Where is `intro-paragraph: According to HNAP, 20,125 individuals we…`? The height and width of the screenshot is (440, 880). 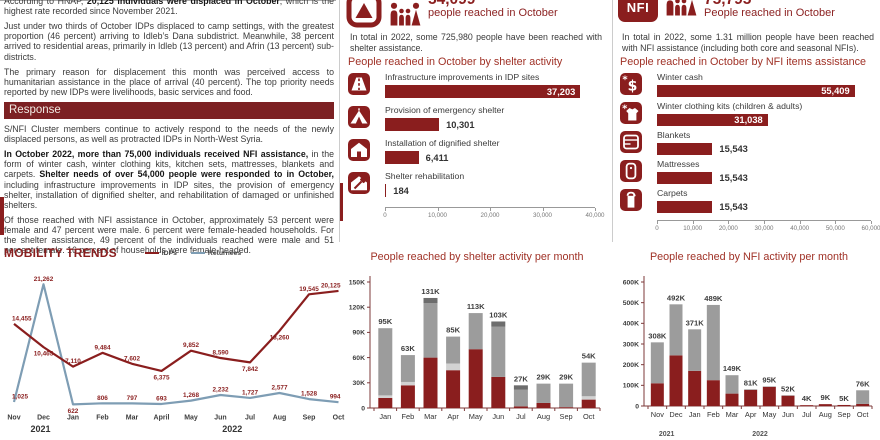 intro-paragraph: According to HNAP, 20,125 individuals we… is located at coordinates (169, 8).